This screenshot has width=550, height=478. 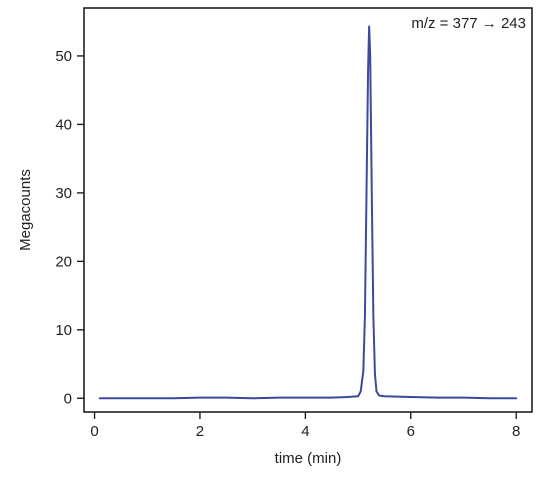 I want to click on x-tick-label: 2, so click(x=200, y=431).